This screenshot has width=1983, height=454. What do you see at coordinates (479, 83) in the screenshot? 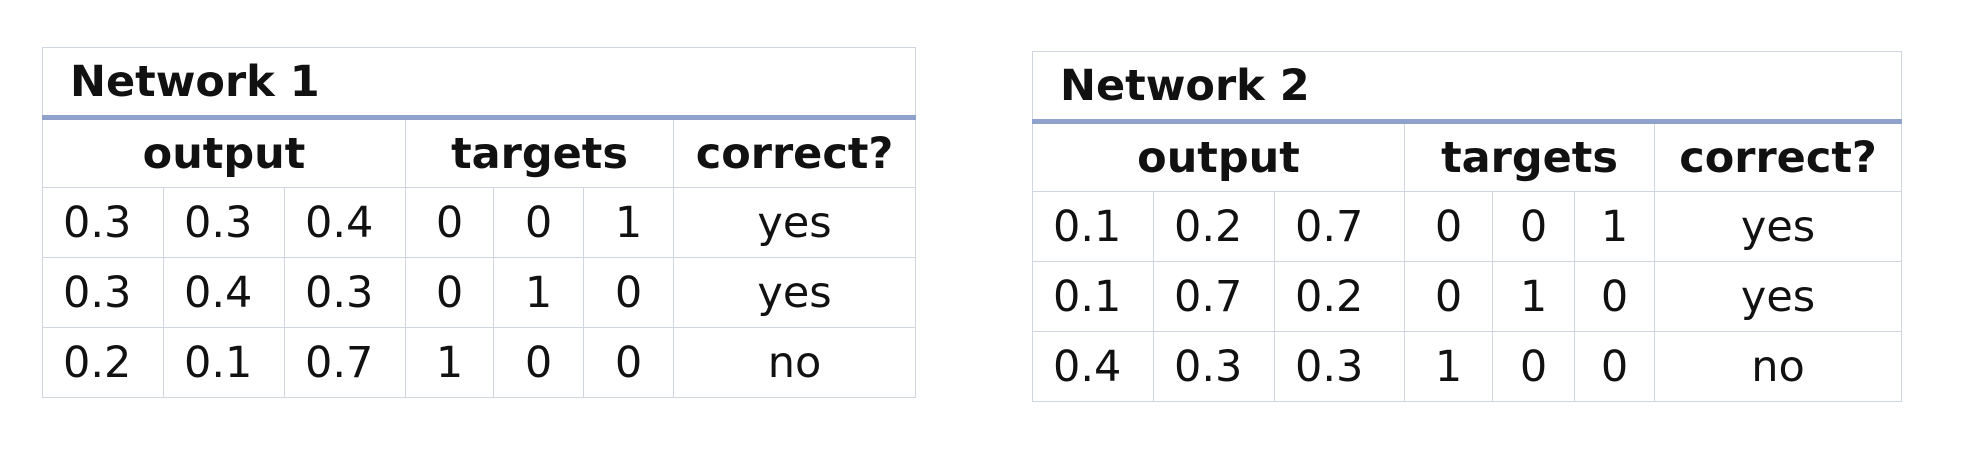
I see `table-title: Network 1` at bounding box center [479, 83].